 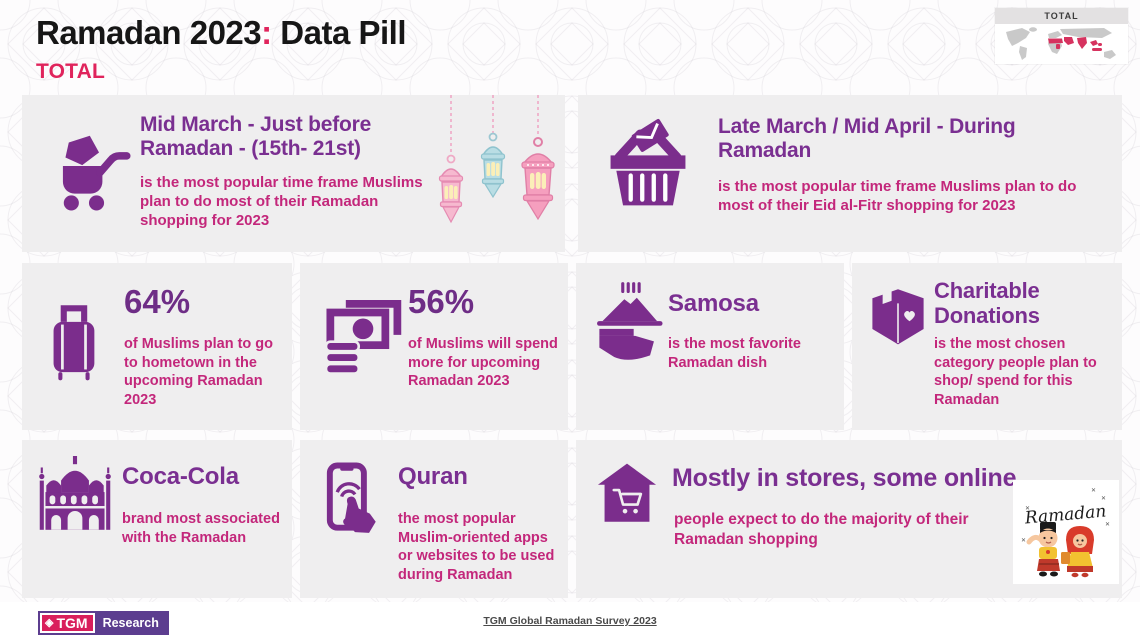 I want to click on card-body: brand most associated with the Ramadan, so click(x=201, y=528).